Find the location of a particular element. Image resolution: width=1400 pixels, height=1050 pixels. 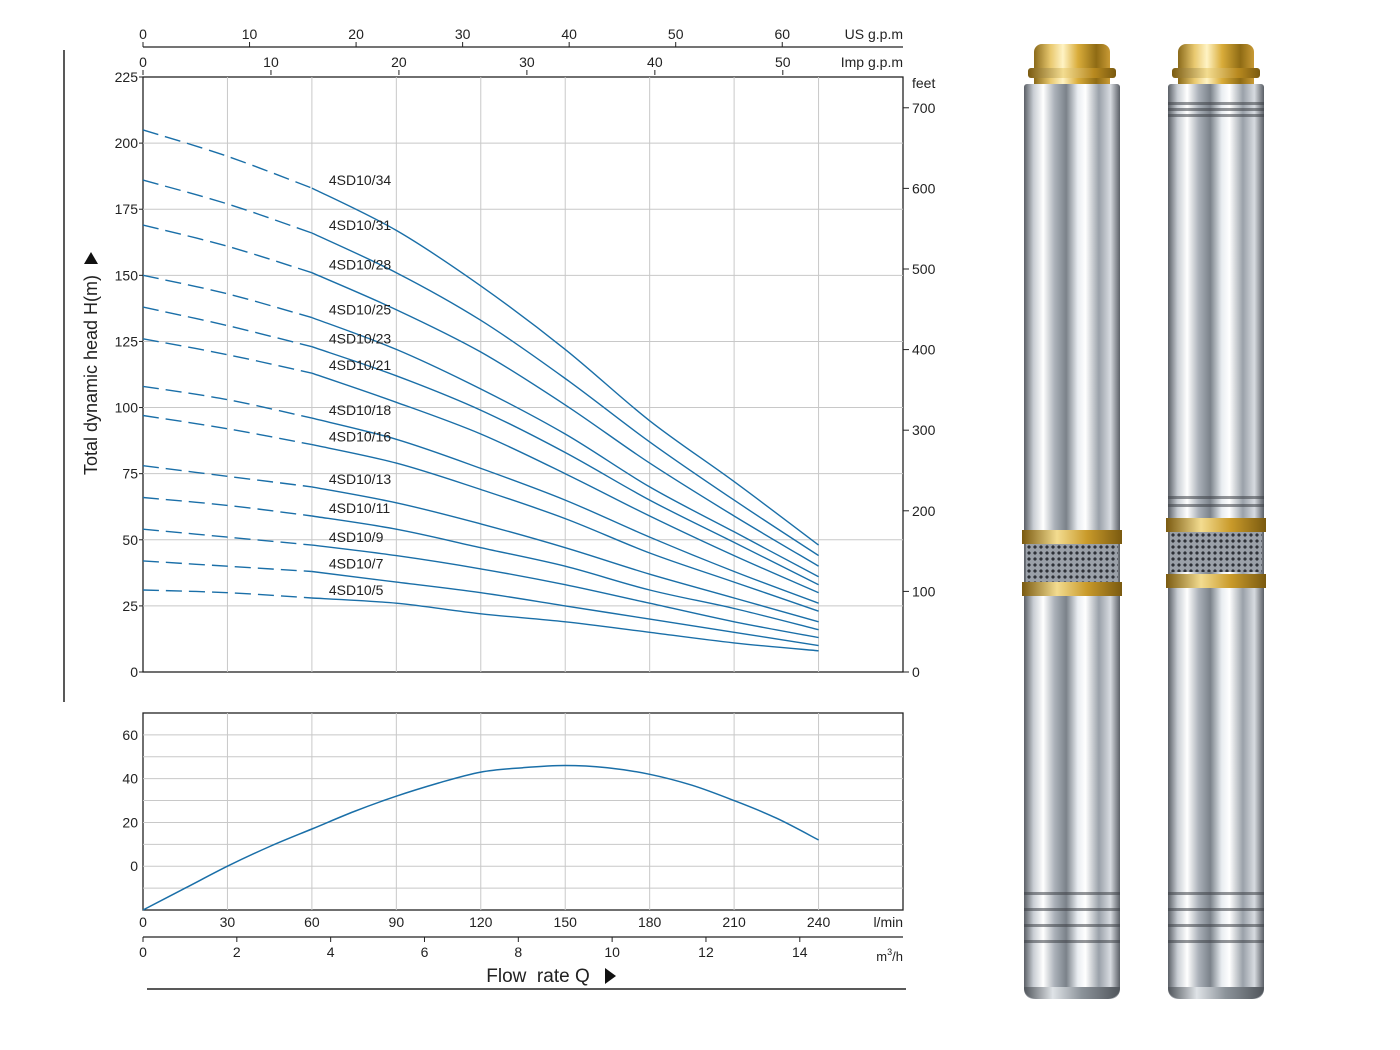

right-tick-label: 0 is located at coordinates (916, 672).